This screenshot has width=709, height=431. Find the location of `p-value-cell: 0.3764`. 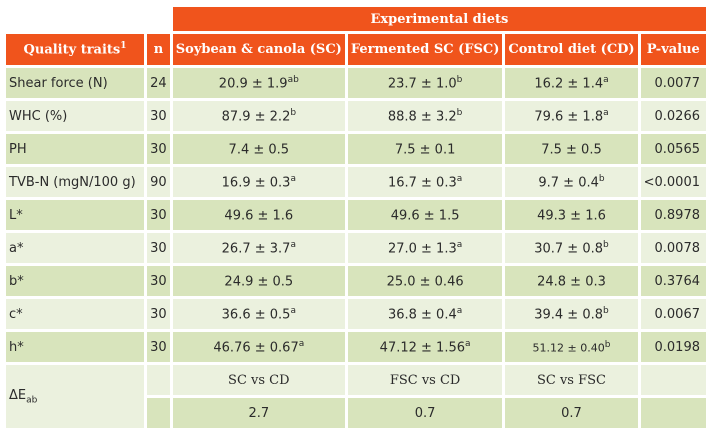

p-value-cell: 0.3764 is located at coordinates (673, 281).